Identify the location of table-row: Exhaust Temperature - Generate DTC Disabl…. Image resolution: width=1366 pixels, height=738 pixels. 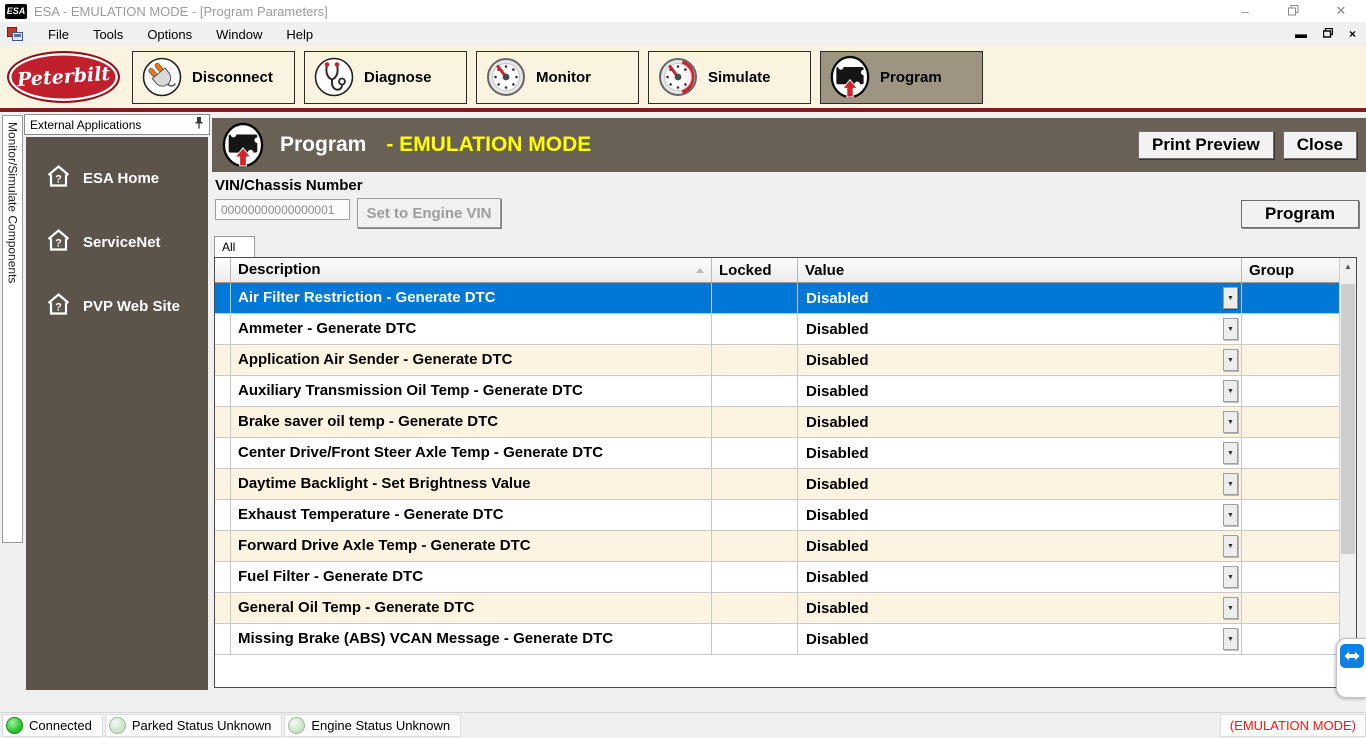
(777, 515).